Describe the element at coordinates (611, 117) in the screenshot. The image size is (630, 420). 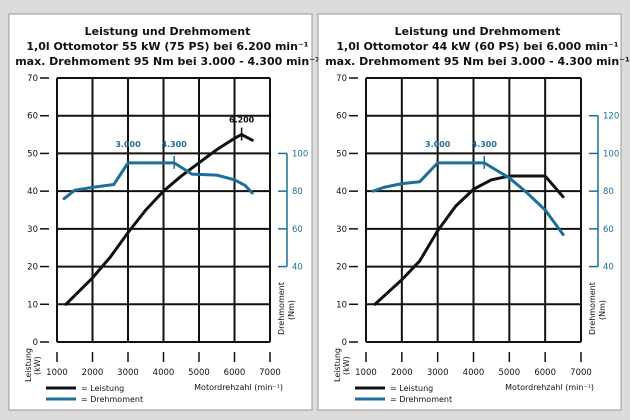
I see `right-tick-label: 120` at that location.